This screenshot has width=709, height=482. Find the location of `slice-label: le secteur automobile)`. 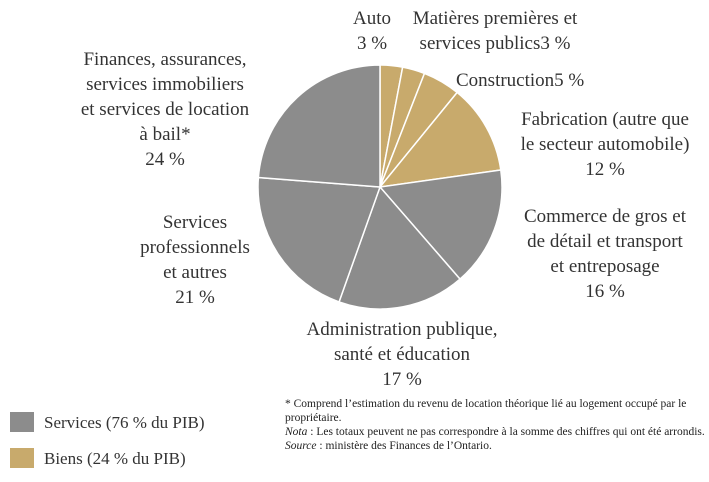

slice-label: le secteur automobile) is located at coordinates (605, 144).